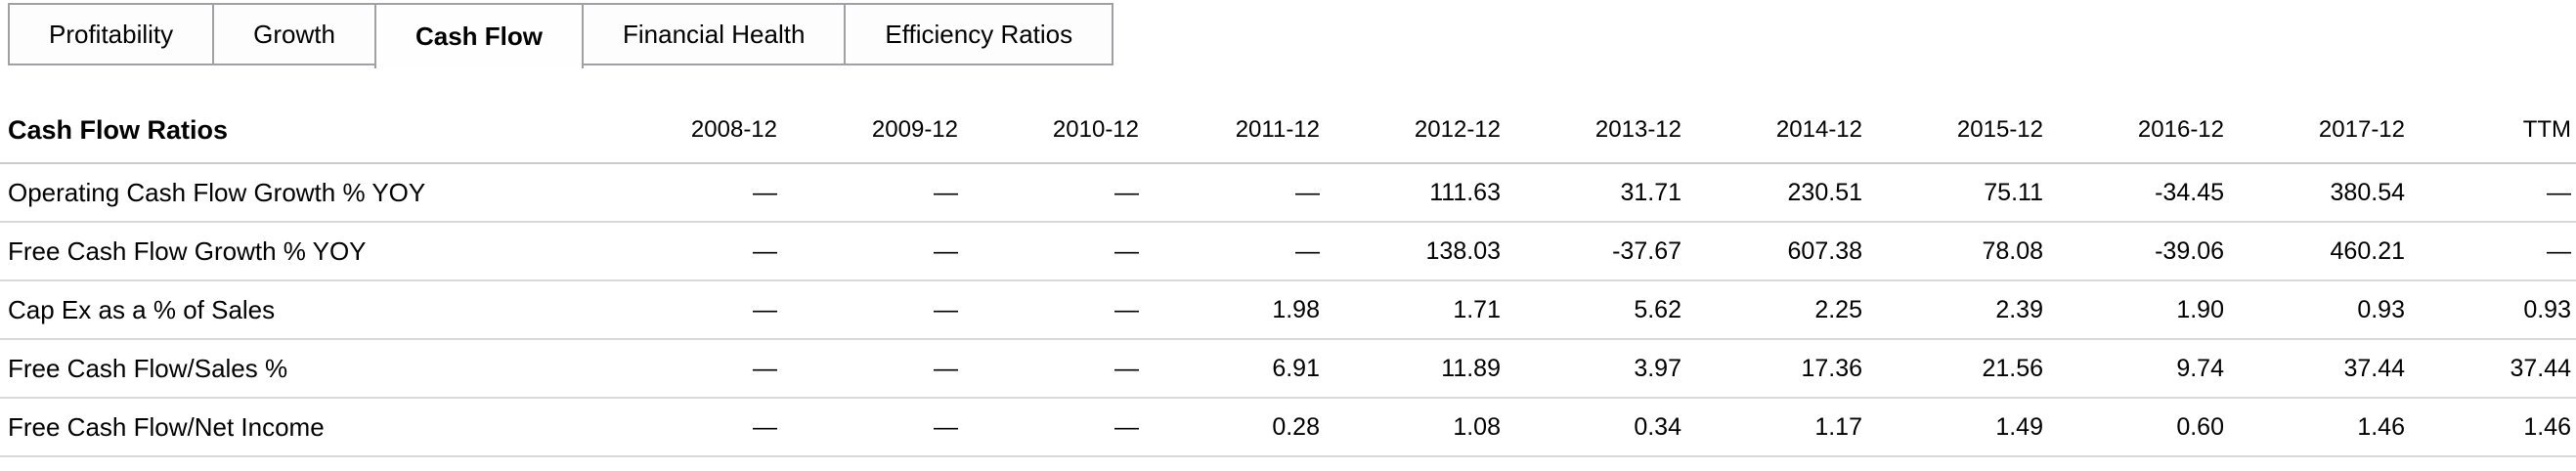 This screenshot has height=471, width=2576. What do you see at coordinates (2138, 310) in the screenshot?
I see `cell-value: 1.90` at bounding box center [2138, 310].